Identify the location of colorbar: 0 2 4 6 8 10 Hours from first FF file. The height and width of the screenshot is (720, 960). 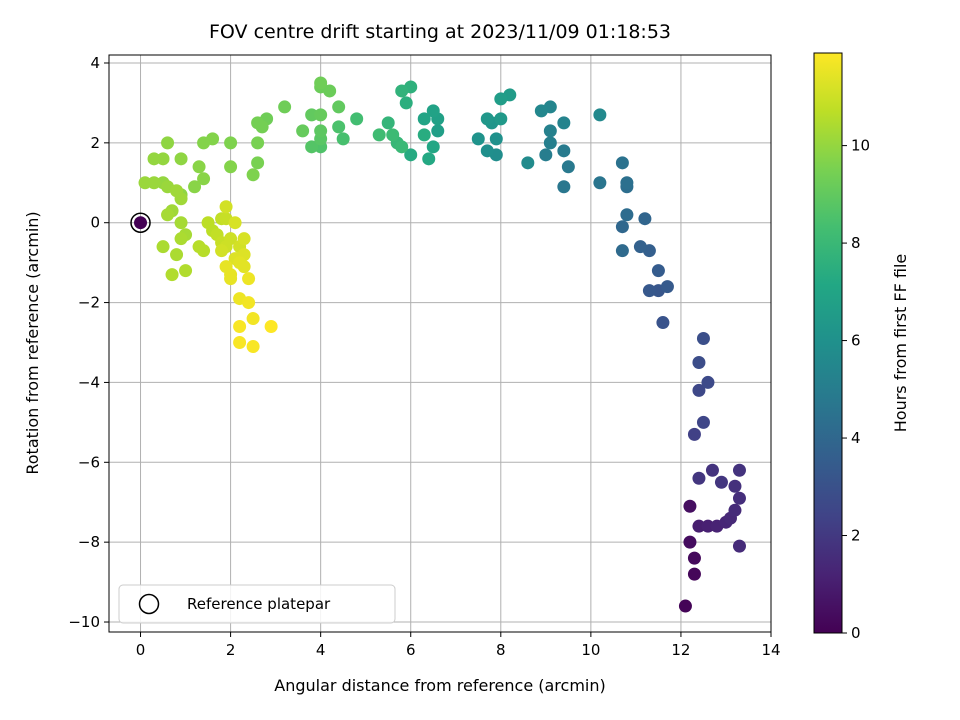
(861, 347).